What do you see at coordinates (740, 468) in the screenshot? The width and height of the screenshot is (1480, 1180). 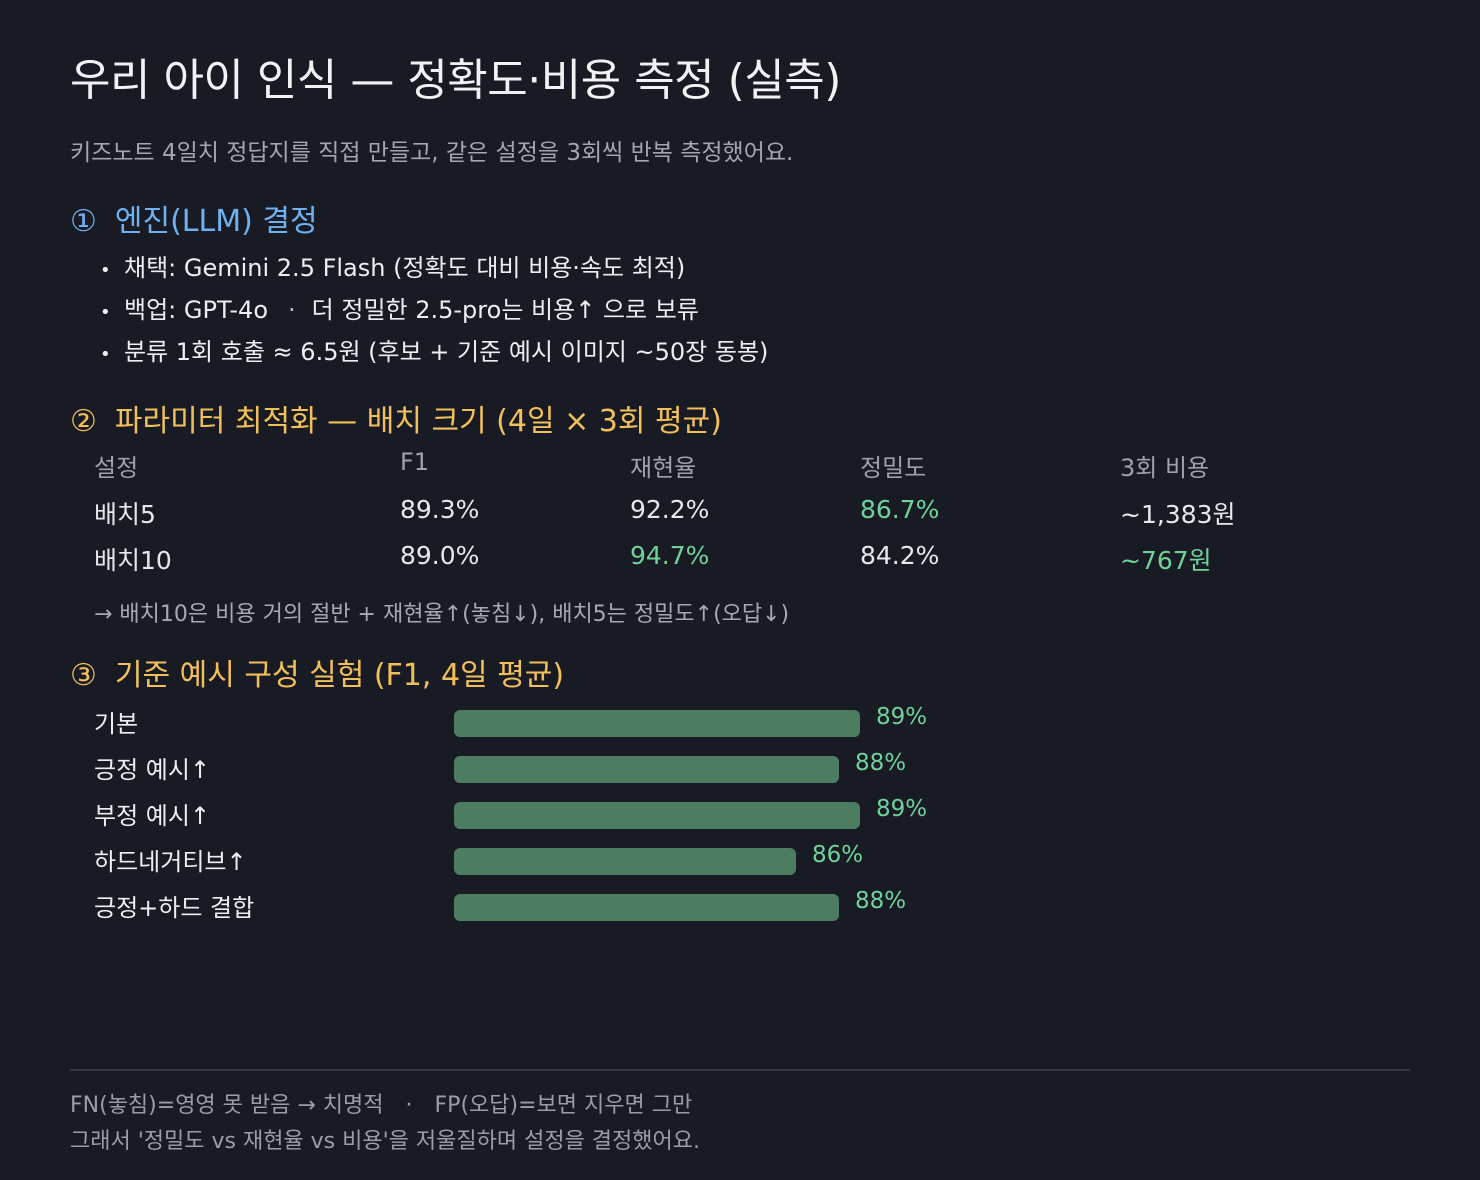 I see `table-header-row: 설정 F1 재현율 정밀도 3회 비용` at bounding box center [740, 468].